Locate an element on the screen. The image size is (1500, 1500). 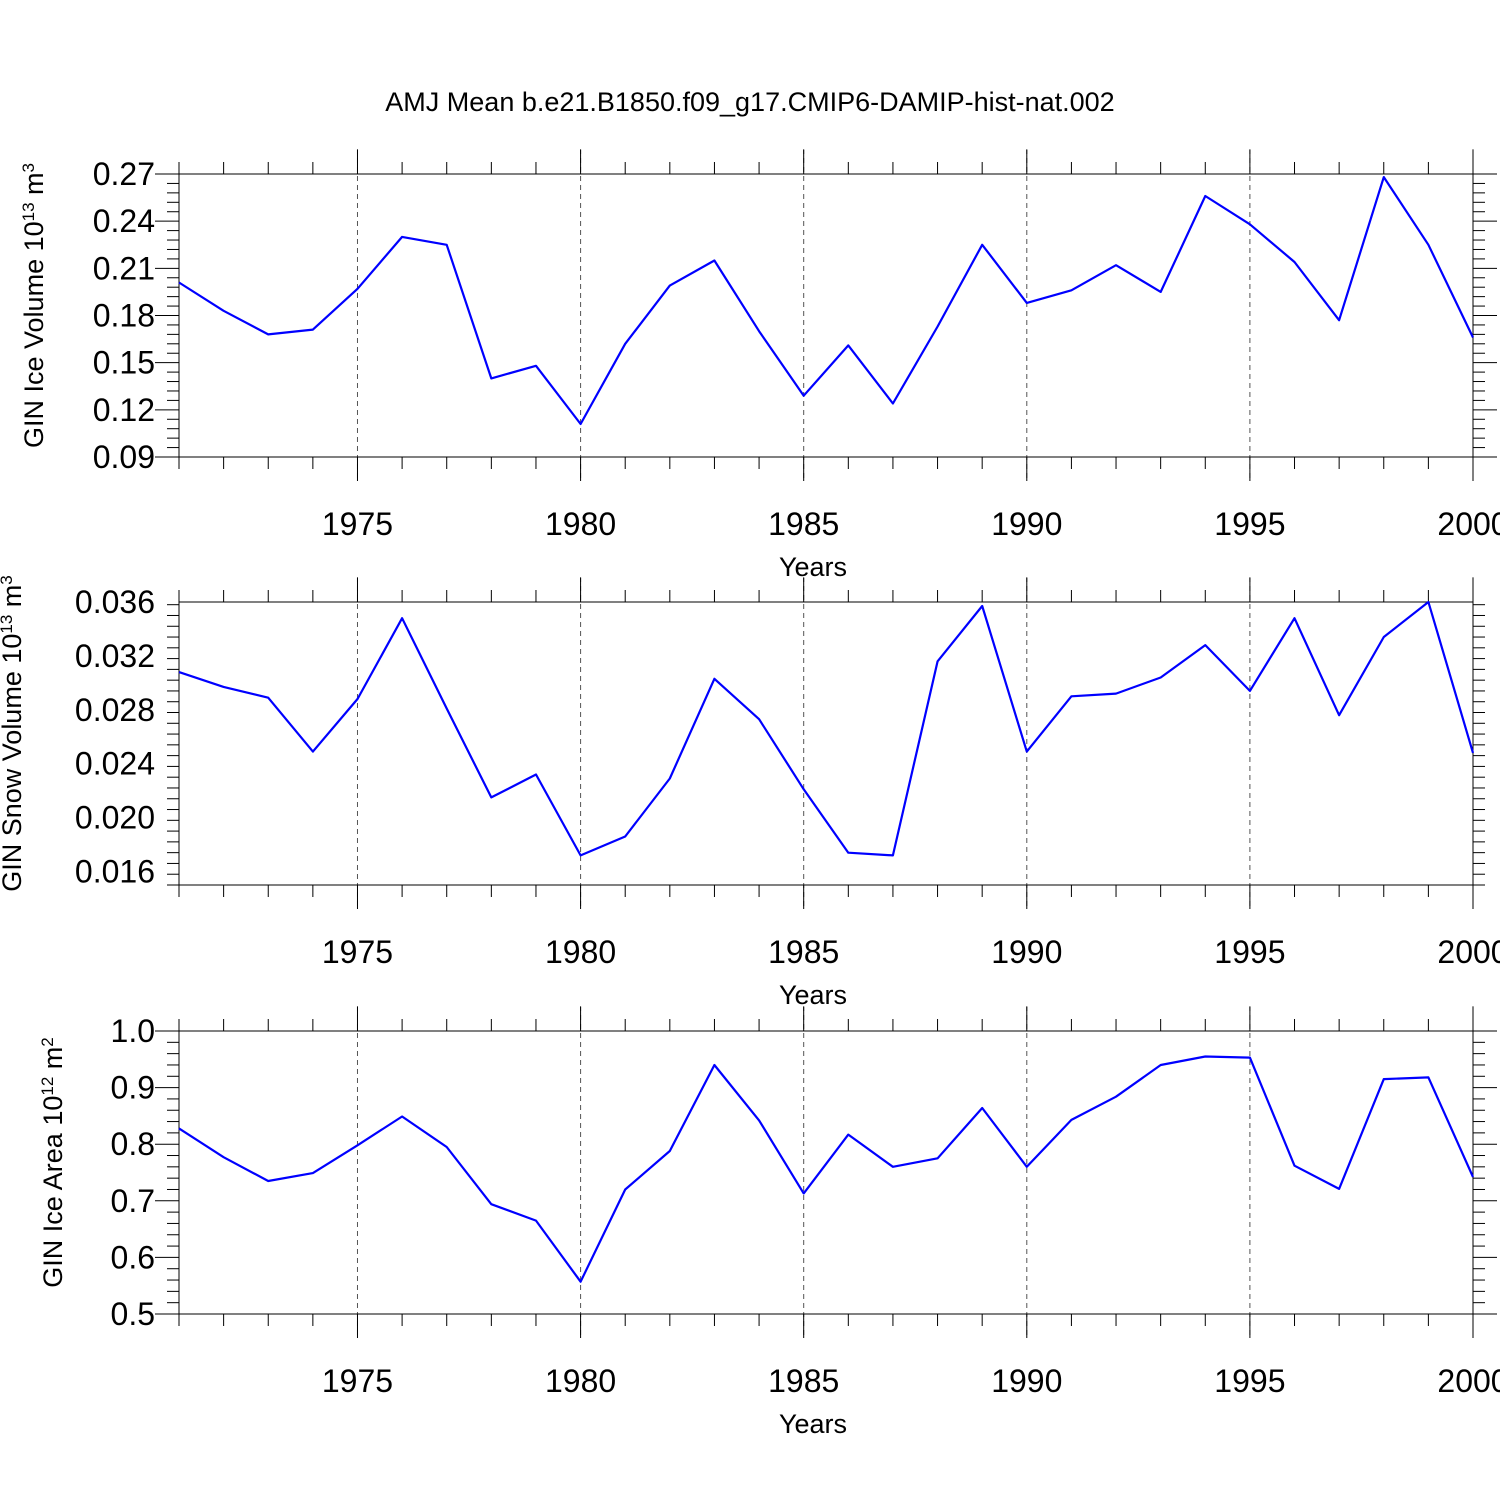
y-tick-label: 0.7 is located at coordinates (133, 1201).